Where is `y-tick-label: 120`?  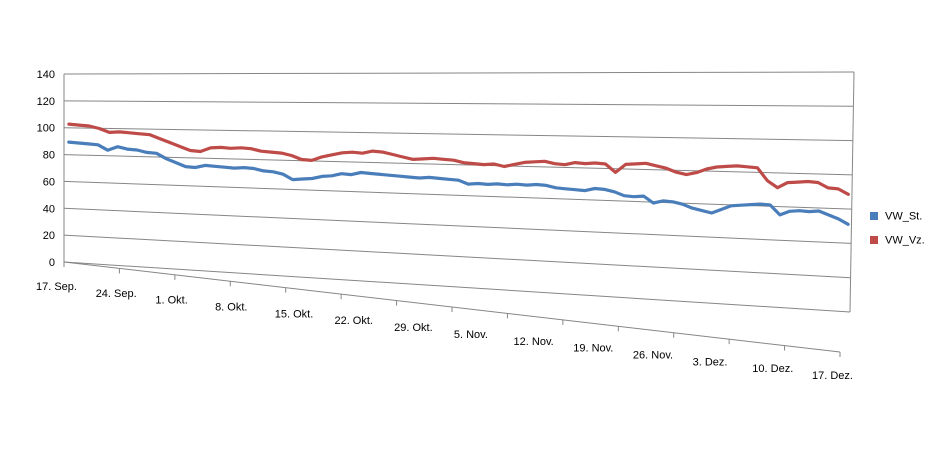
y-tick-label: 120 is located at coordinates (46, 102).